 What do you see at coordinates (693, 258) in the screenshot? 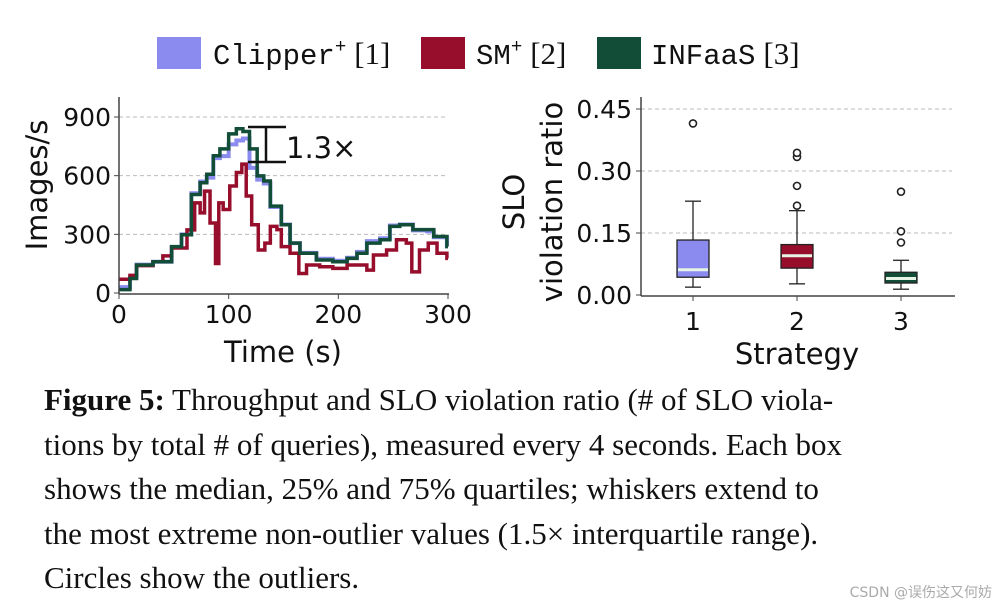
I see `iqr-box` at bounding box center [693, 258].